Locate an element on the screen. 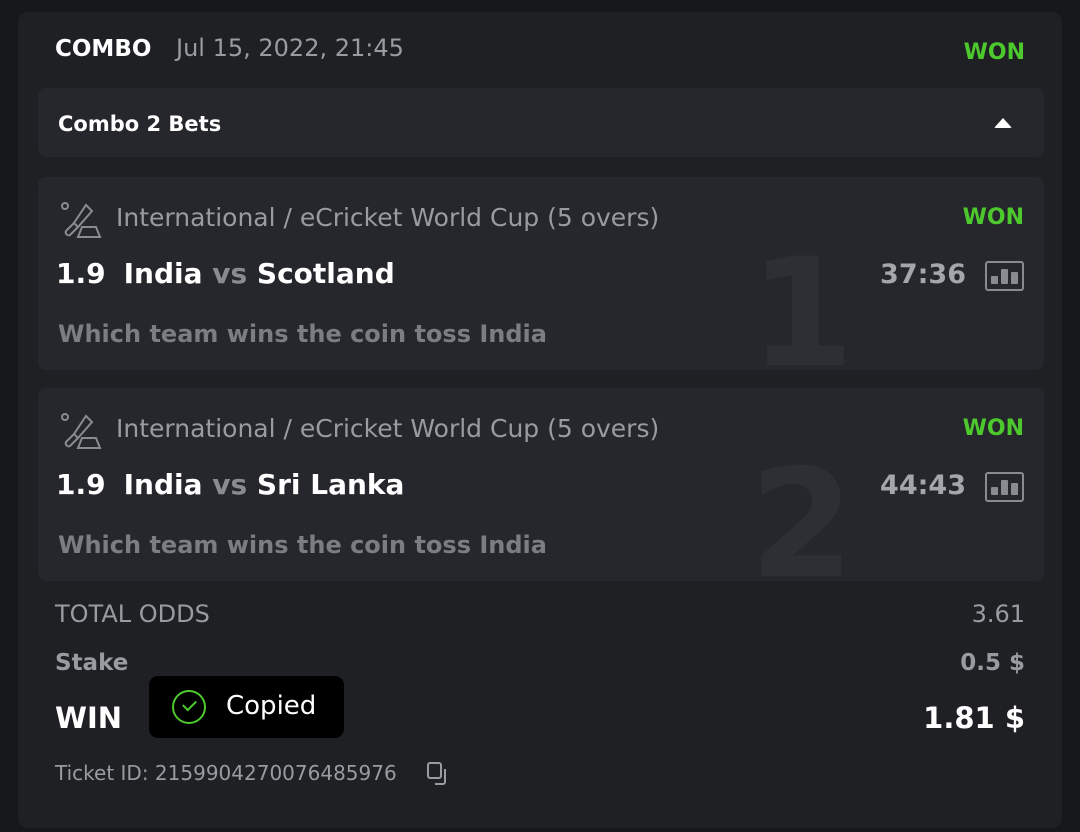 This screenshot has width=1080, height=832. away-team: Scotland is located at coordinates (325, 273).